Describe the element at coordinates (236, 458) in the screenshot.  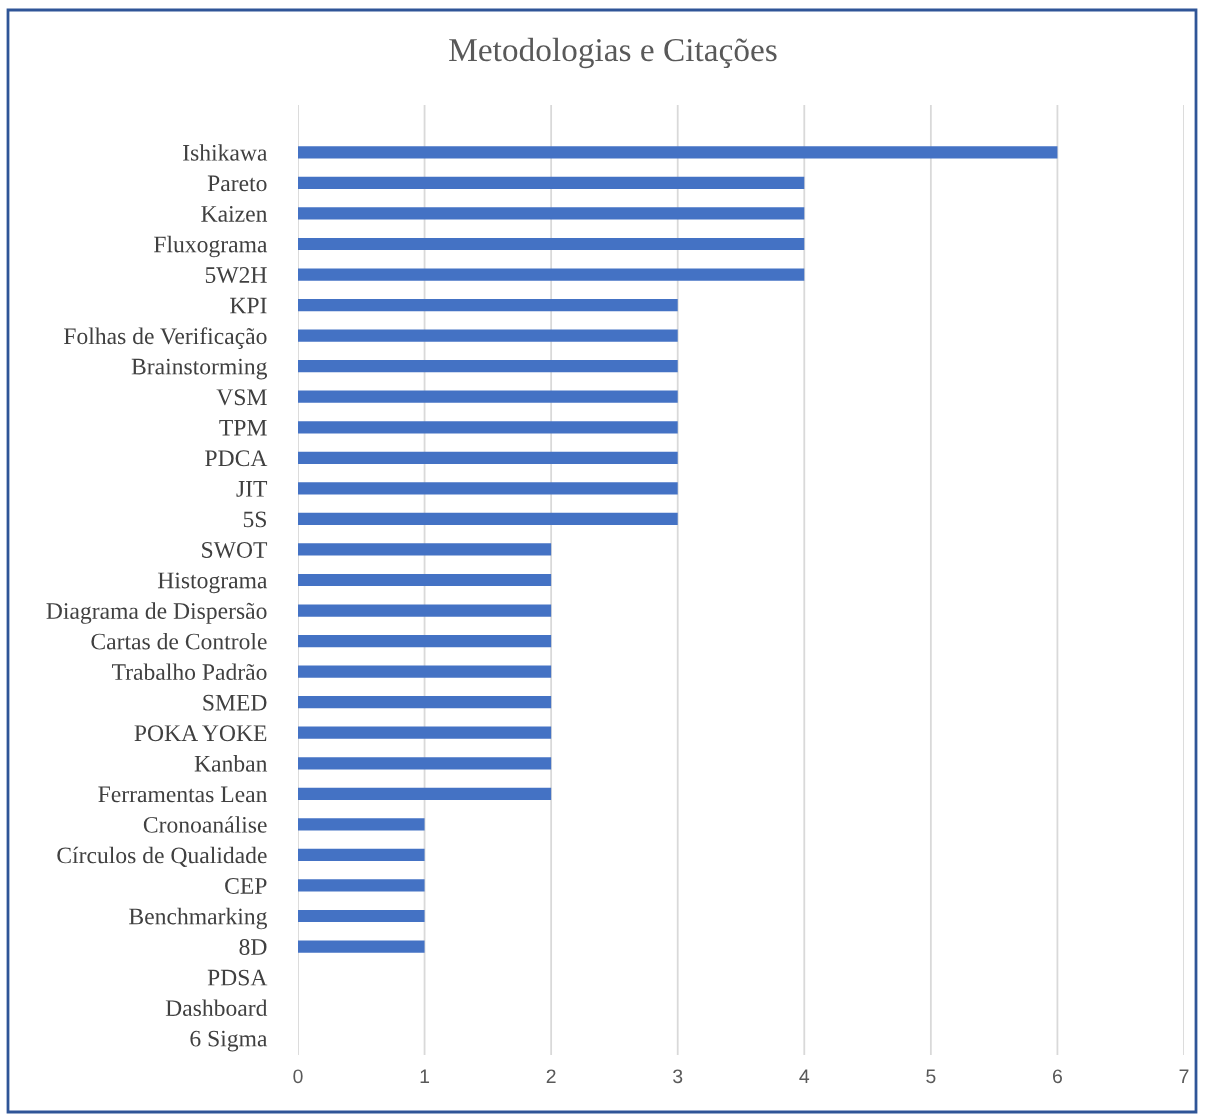
I see `y-tick-label: PDCA` at that location.